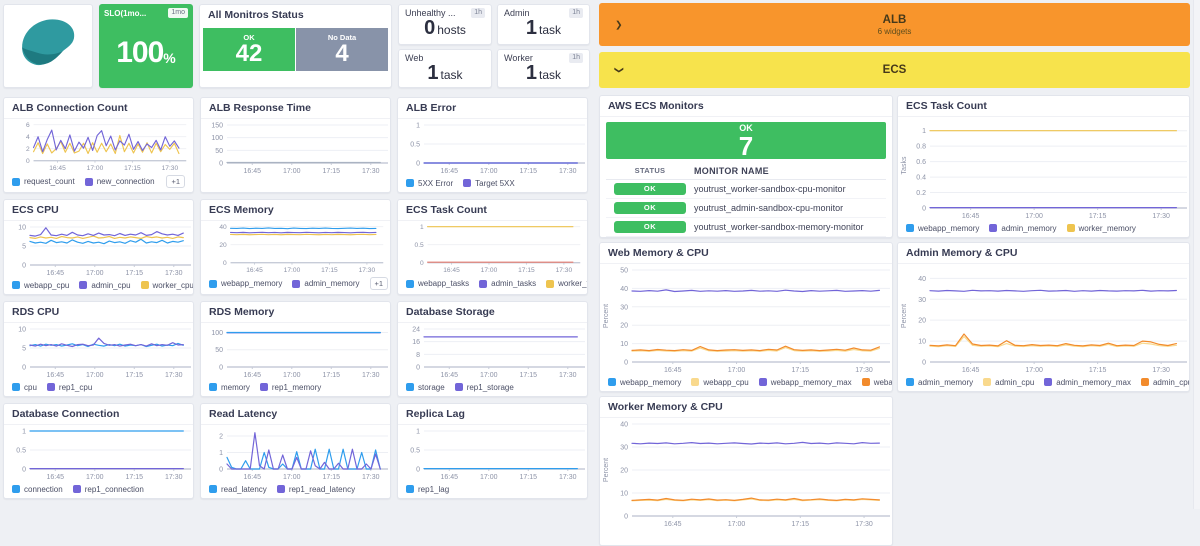 The height and width of the screenshot is (546, 1200). What do you see at coordinates (484, 387) in the screenshot?
I see `legend-item: rep1_storage` at bounding box center [484, 387].